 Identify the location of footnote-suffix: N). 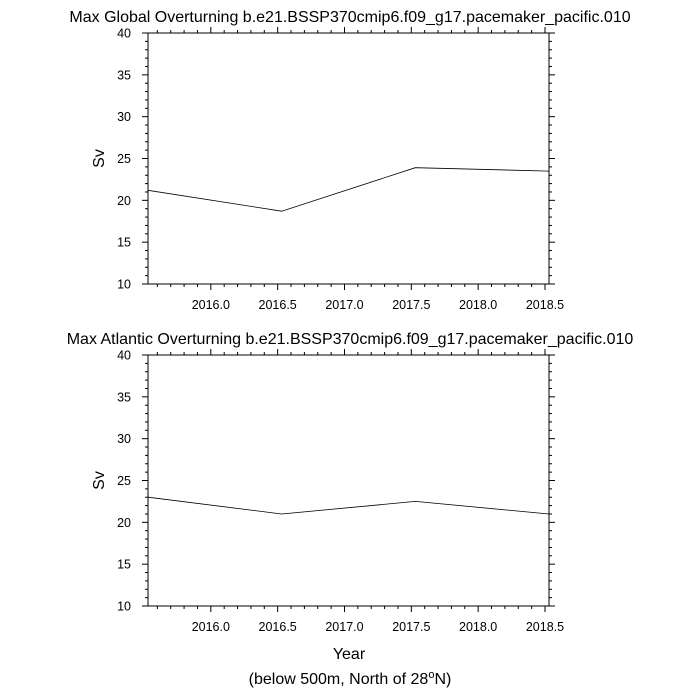
(442, 679).